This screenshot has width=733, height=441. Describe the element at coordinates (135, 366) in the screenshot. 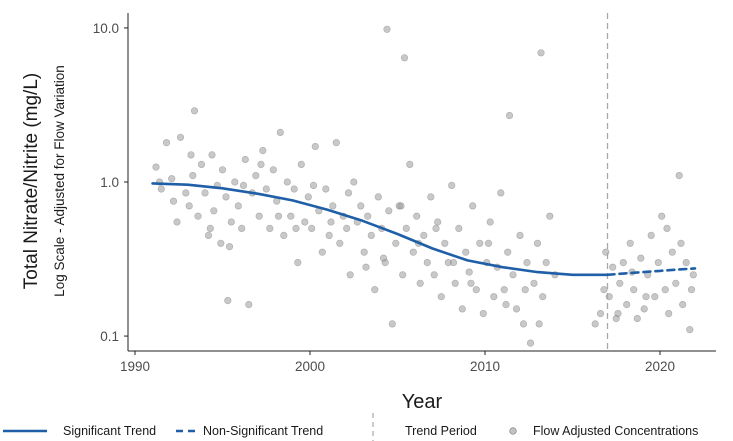

I see `x-tick-label: 1990` at that location.